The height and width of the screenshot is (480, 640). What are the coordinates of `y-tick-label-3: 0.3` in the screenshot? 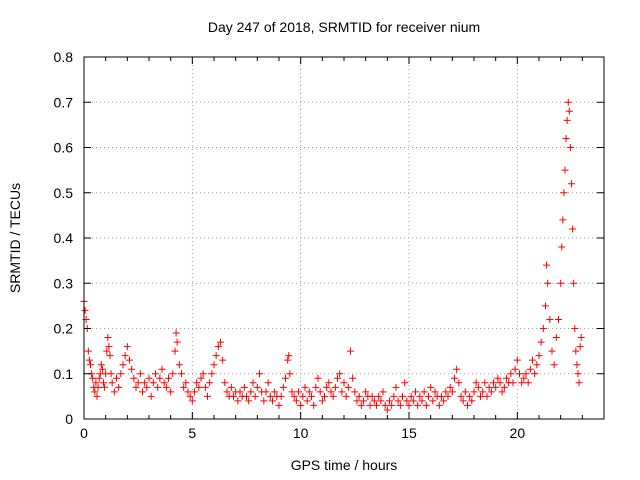 It's located at (64, 283).